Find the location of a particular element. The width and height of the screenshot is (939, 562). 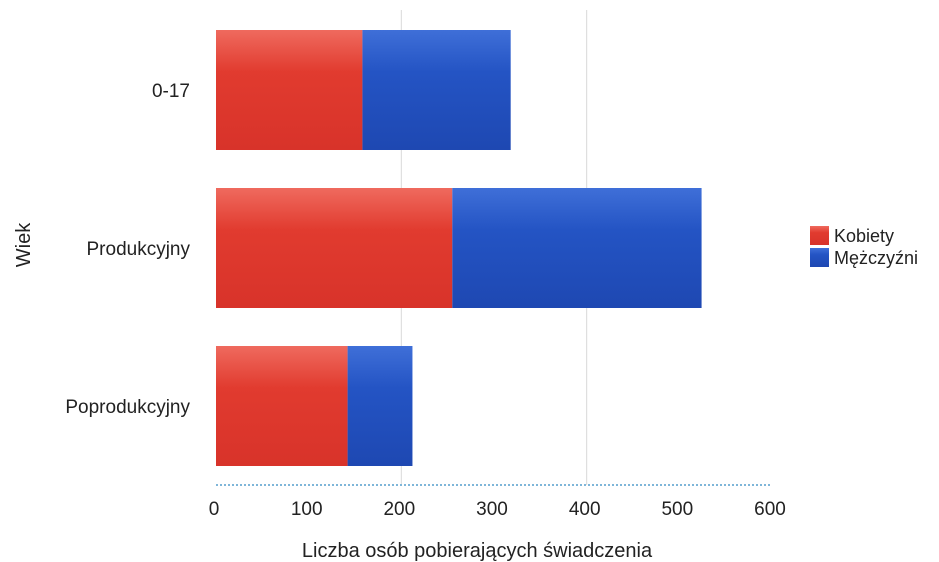

x-tick-label: 600 is located at coordinates (770, 509).